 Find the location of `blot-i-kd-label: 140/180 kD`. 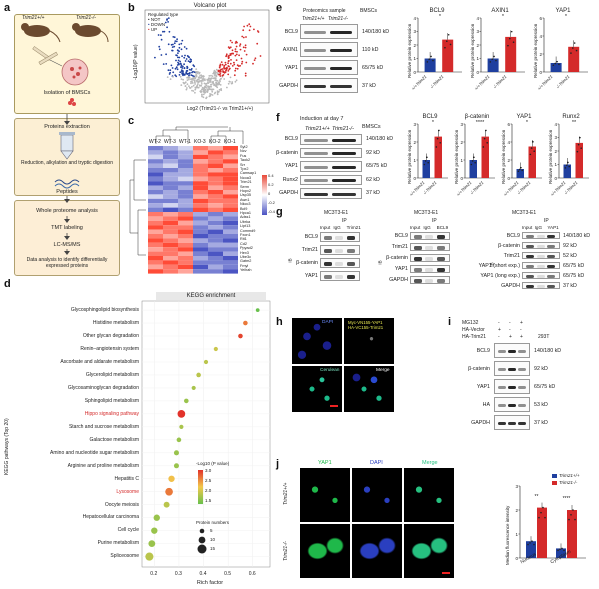

blot-i-kd-label: 140/180 kD is located at coordinates (548, 350).